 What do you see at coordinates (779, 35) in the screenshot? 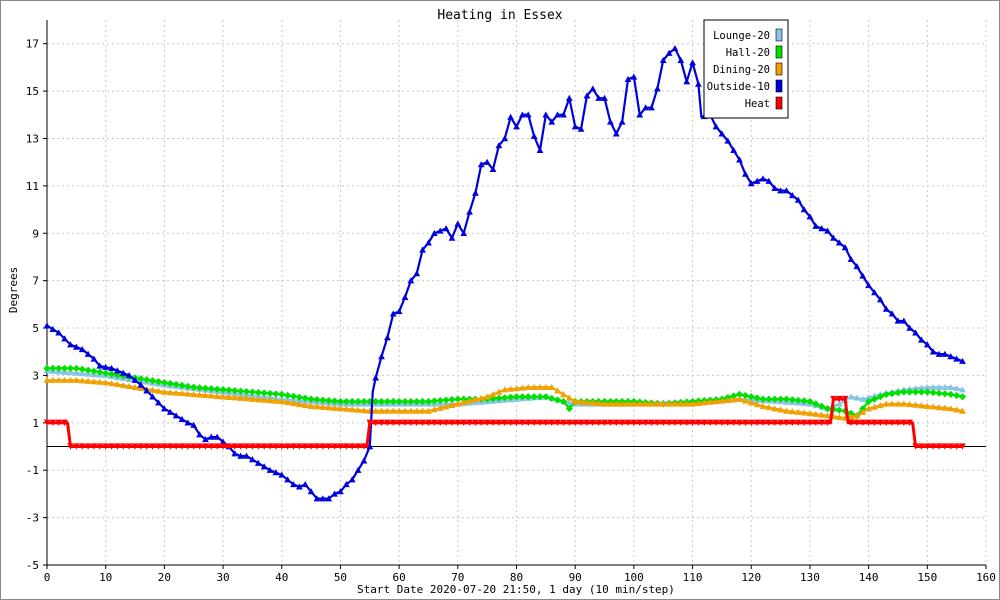
I see `legend-swatch` at bounding box center [779, 35].